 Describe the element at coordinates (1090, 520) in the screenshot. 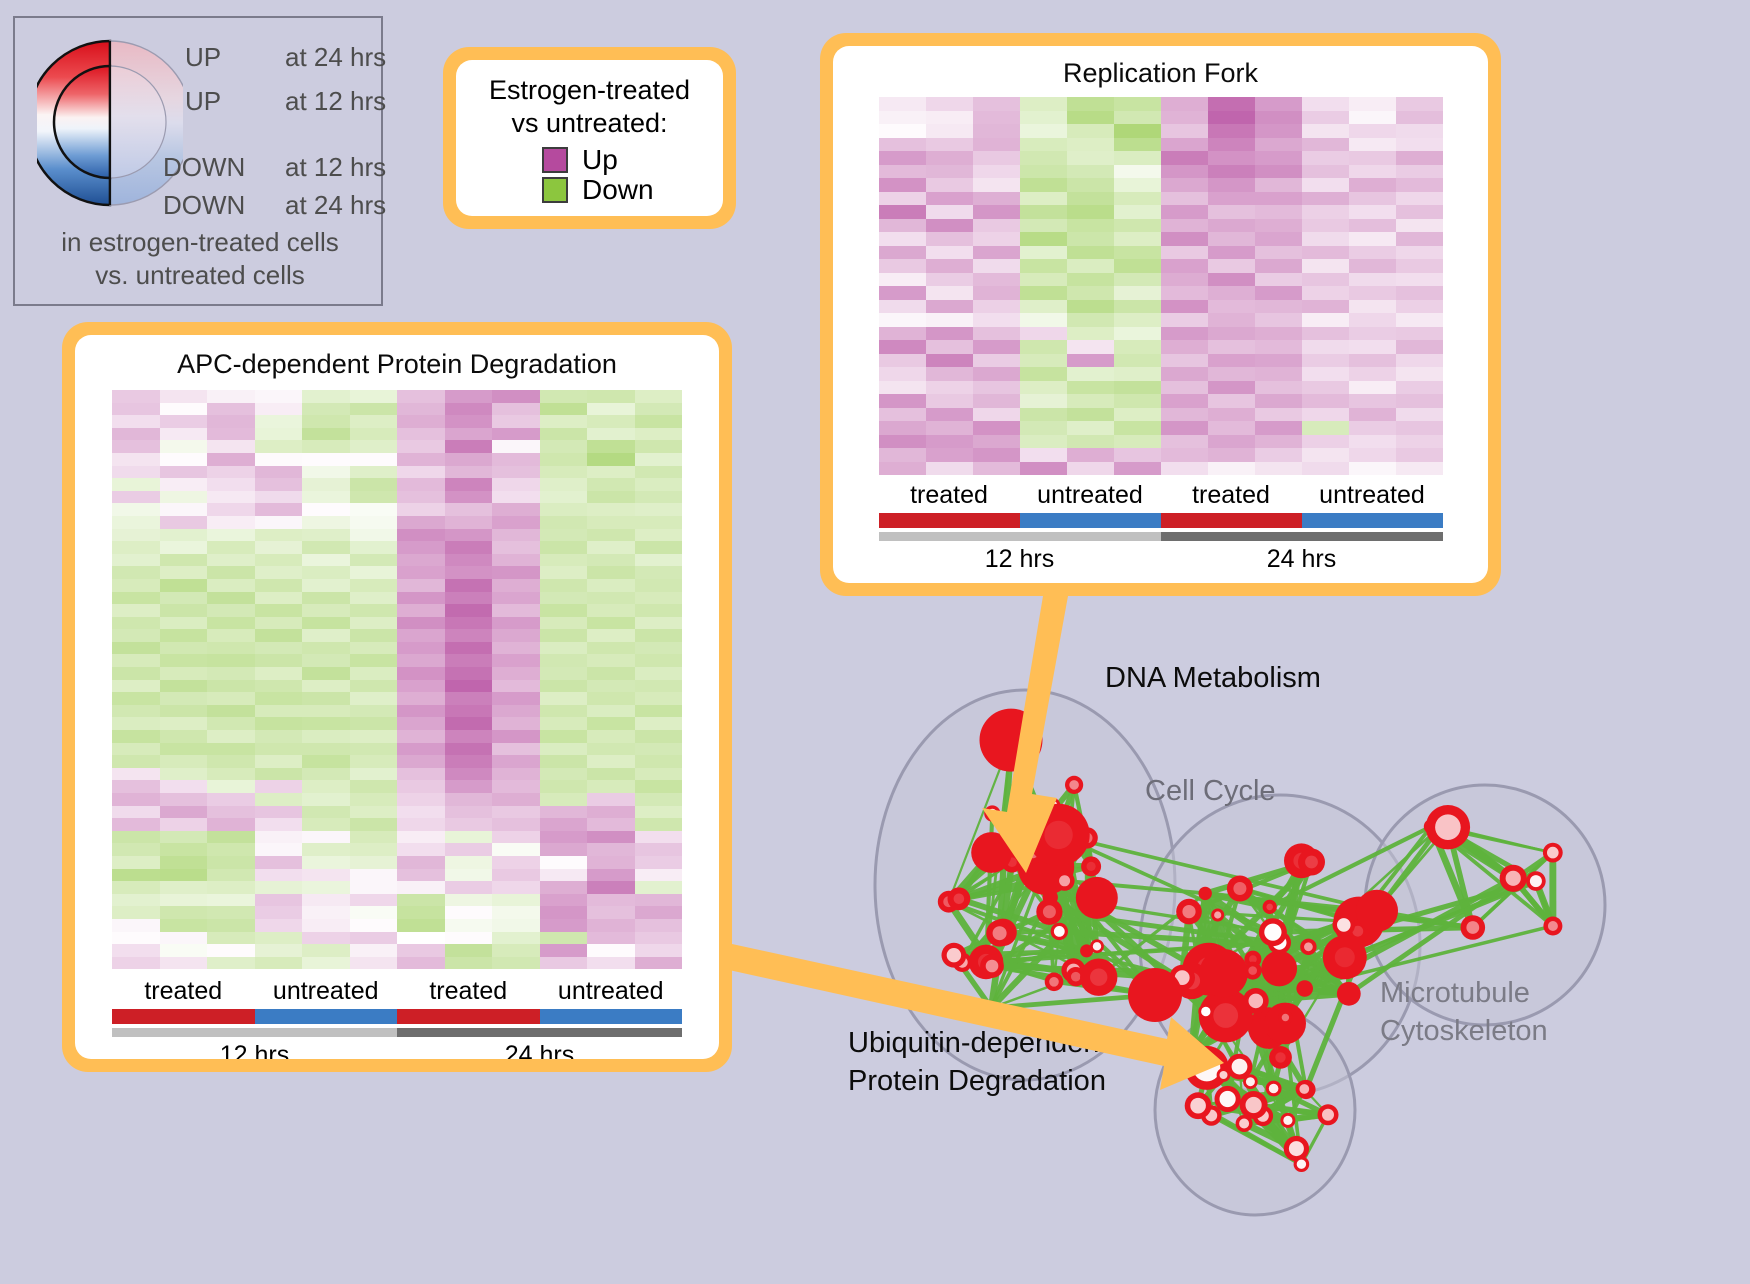

I see `condition-bar-segment` at that location.